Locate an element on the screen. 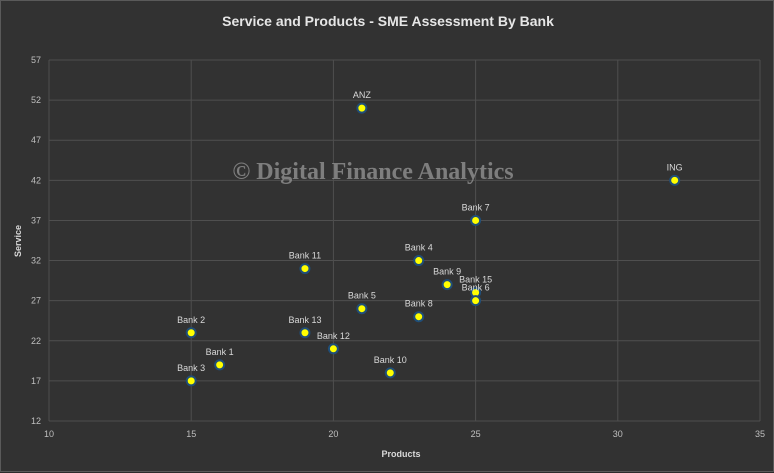 This screenshot has height=473, width=774. data-point: Bank 3 is located at coordinates (191, 375).